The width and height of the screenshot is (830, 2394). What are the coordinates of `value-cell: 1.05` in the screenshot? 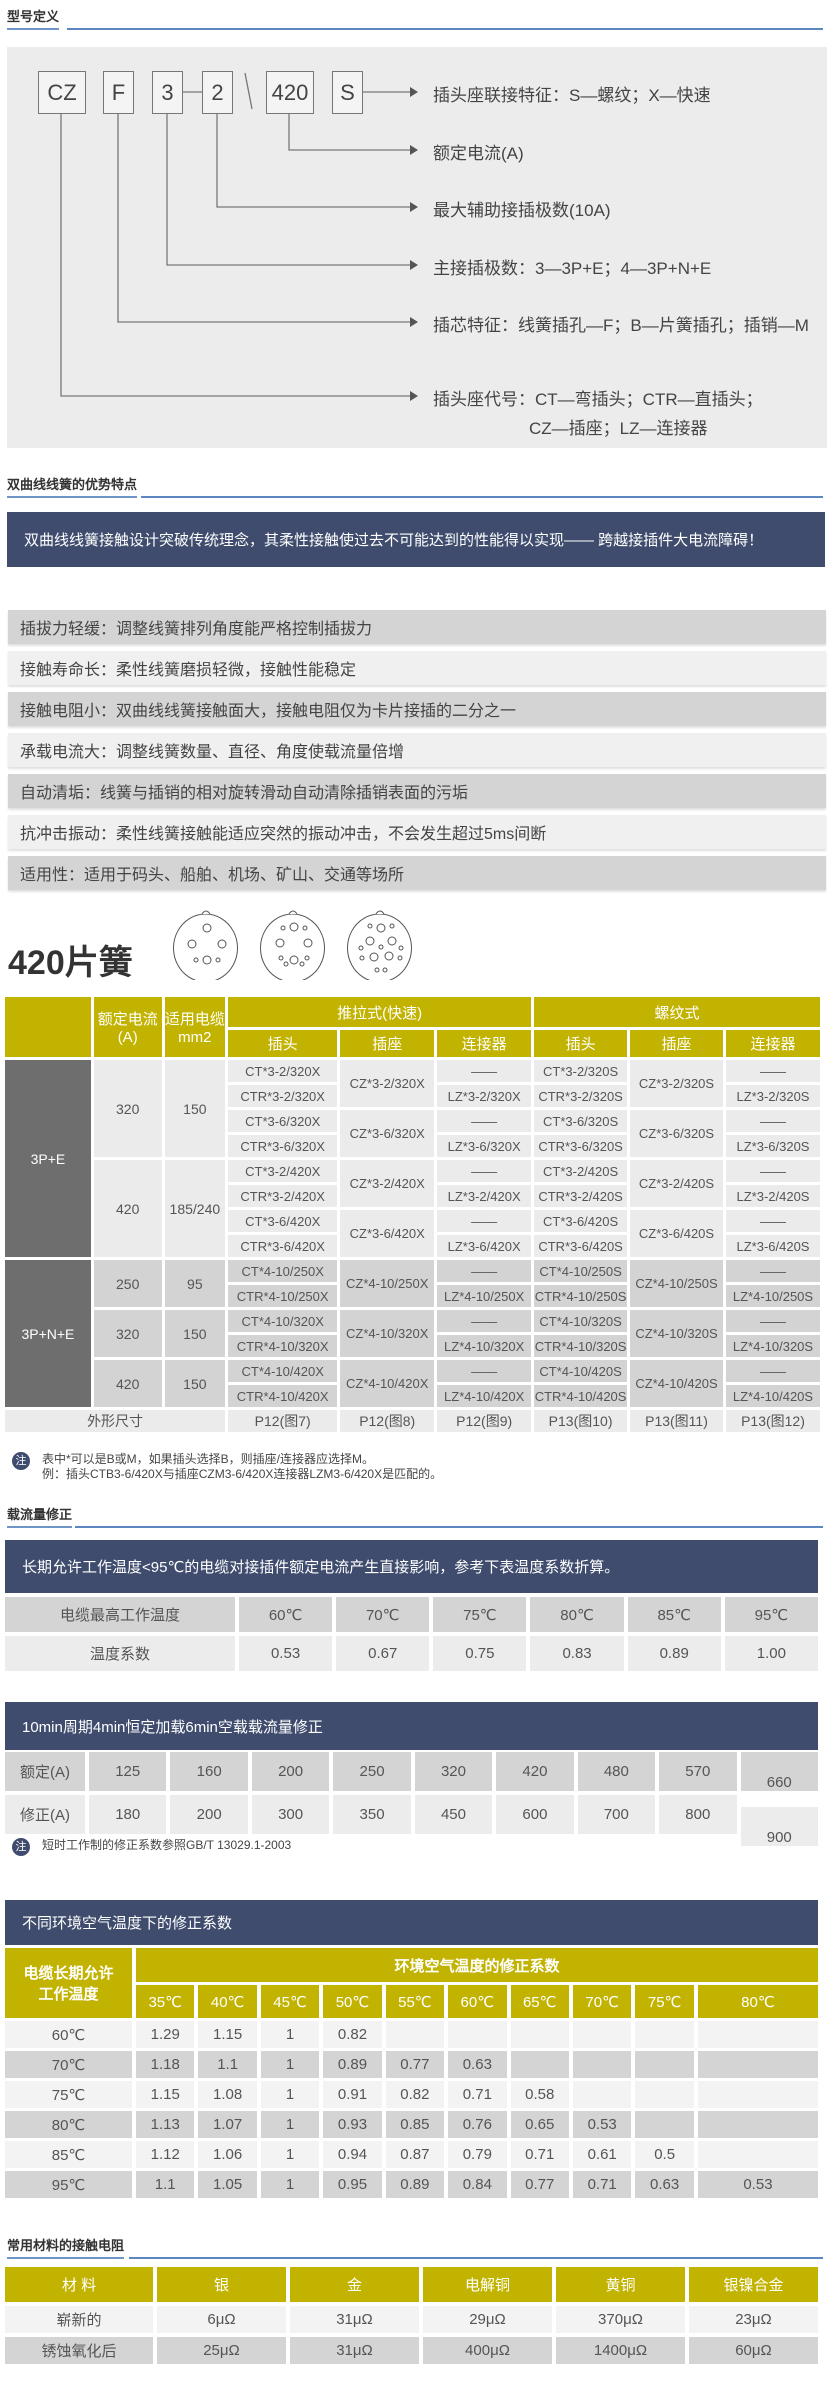 It's located at (227, 2184).